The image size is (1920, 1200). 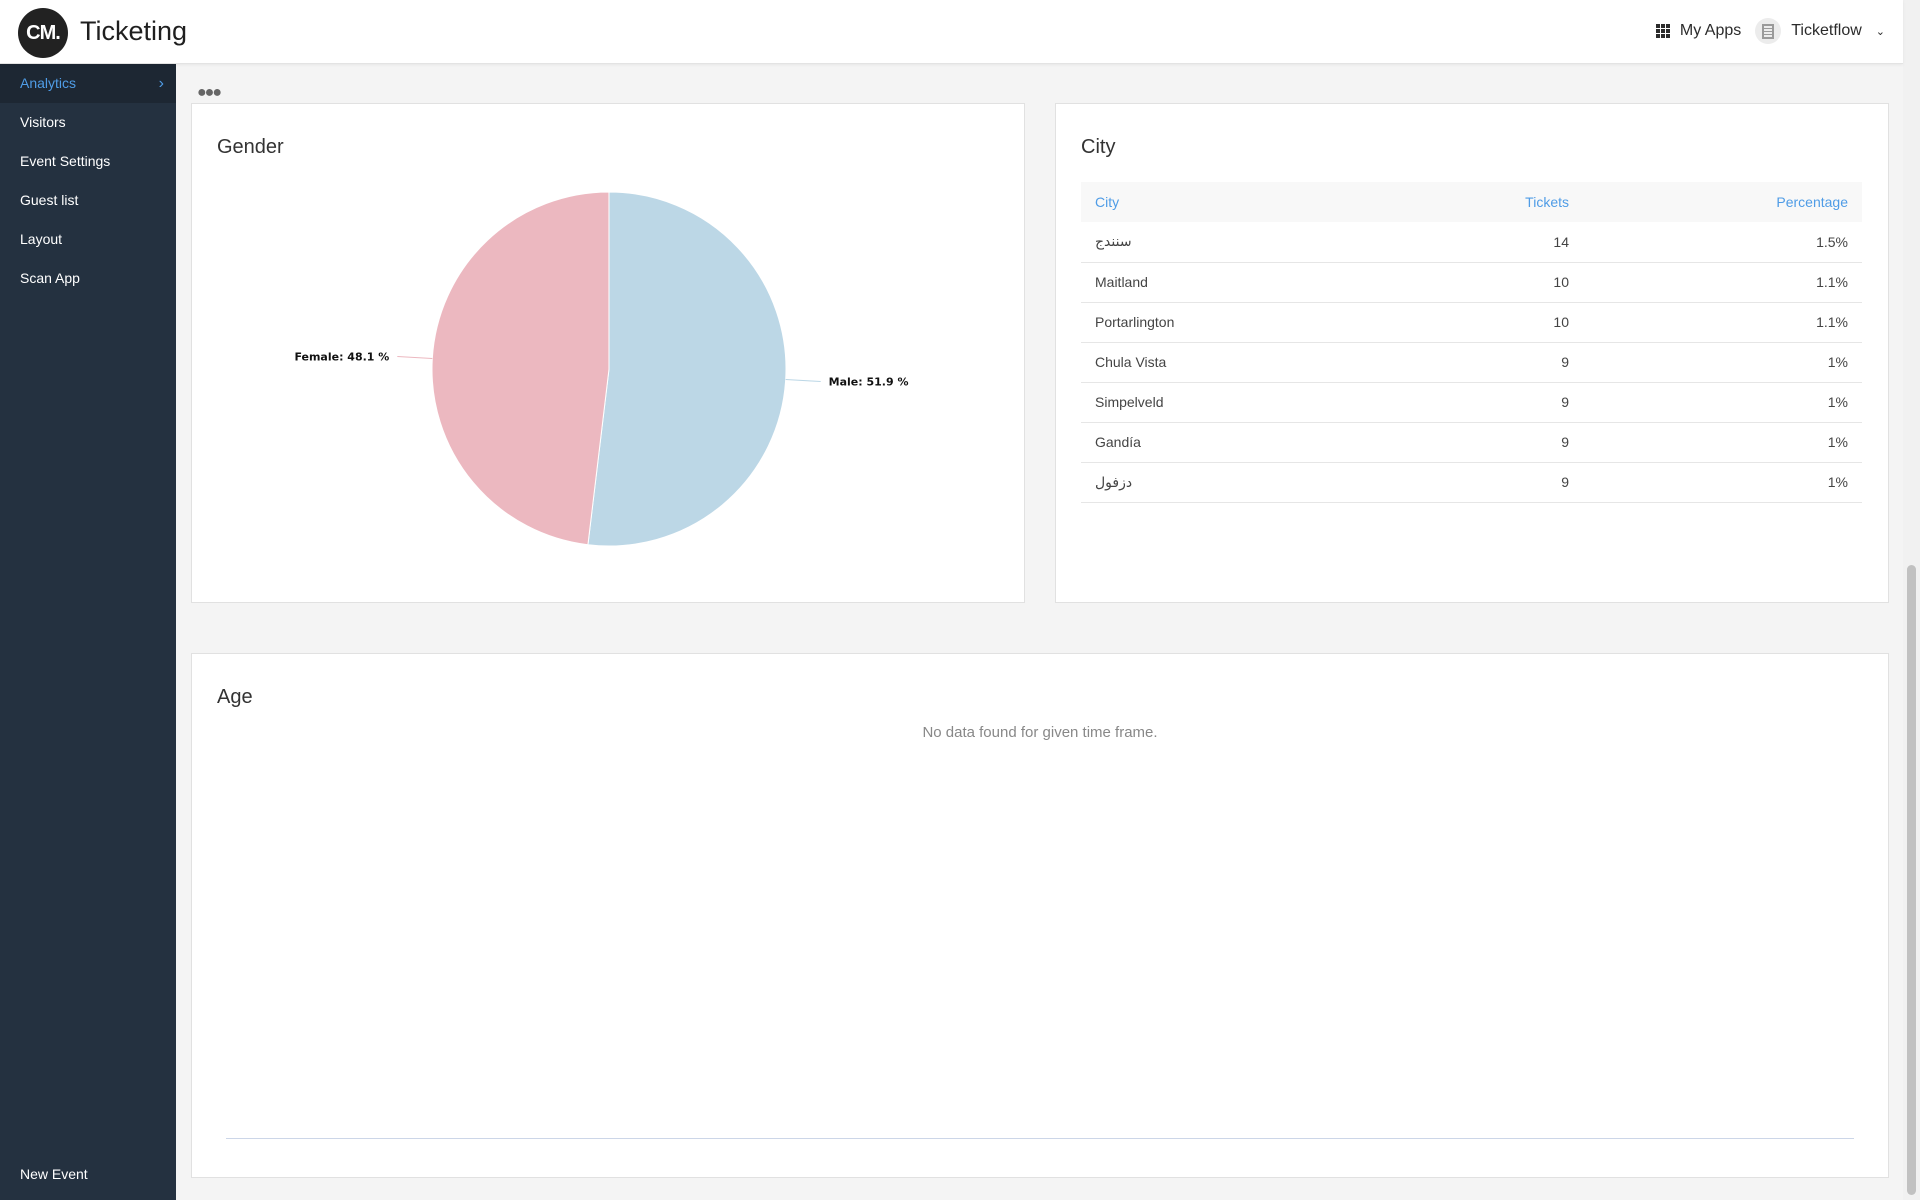 I want to click on page-scrollbar, so click(x=1911, y=600).